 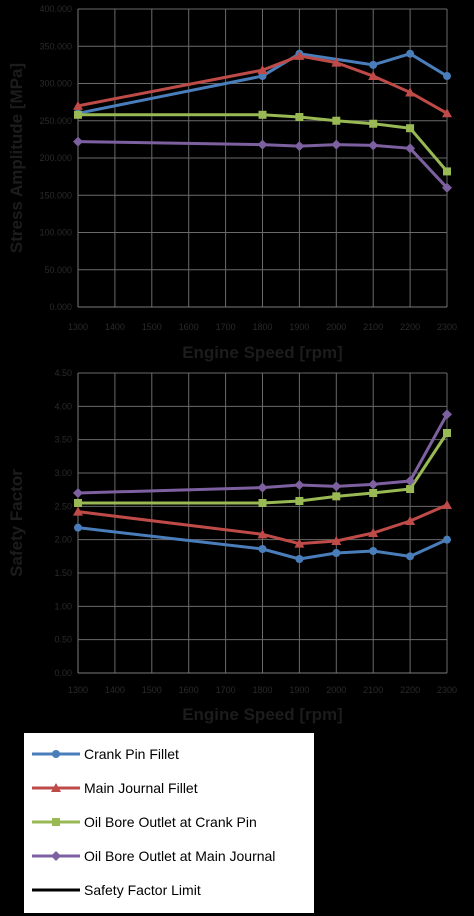 I want to click on legend-label: Main Journal Fillet, so click(x=141, y=788).